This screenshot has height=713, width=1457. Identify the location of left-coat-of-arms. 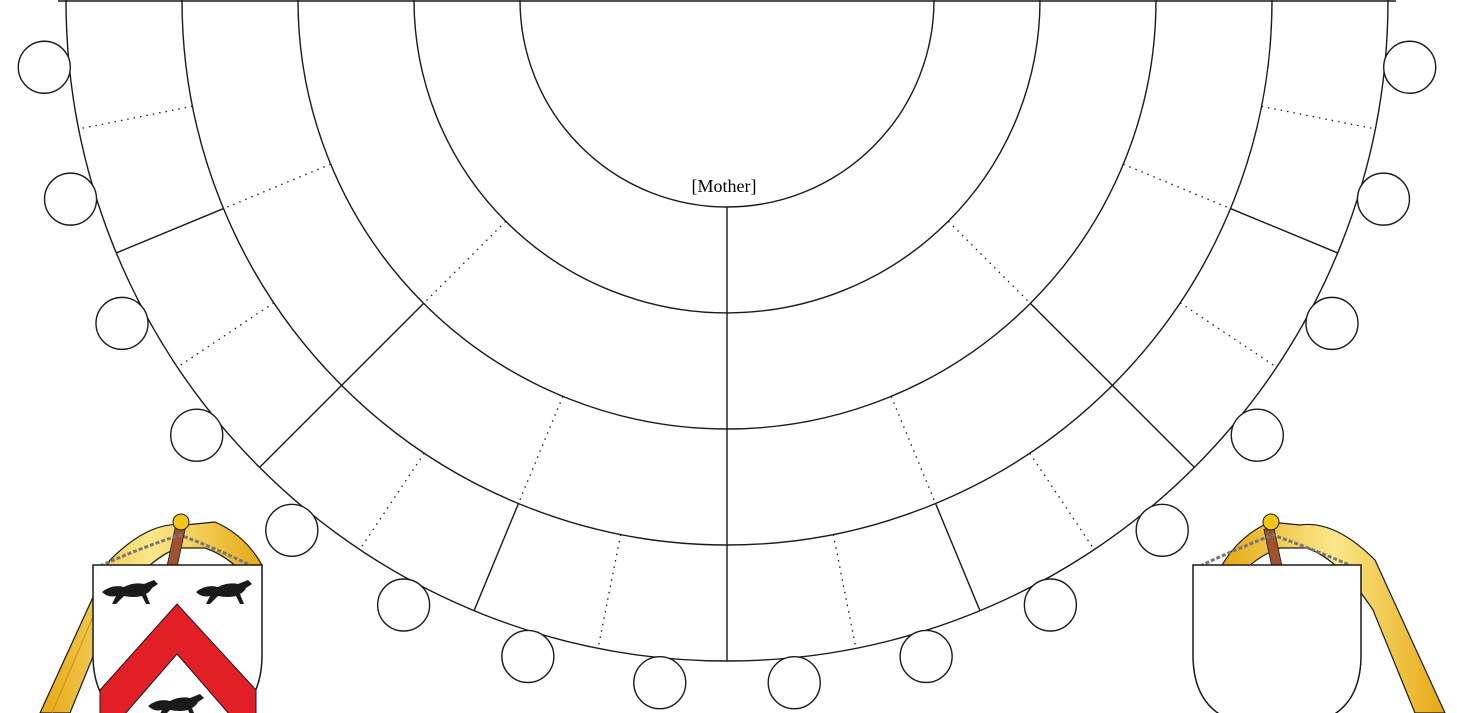
(151, 613).